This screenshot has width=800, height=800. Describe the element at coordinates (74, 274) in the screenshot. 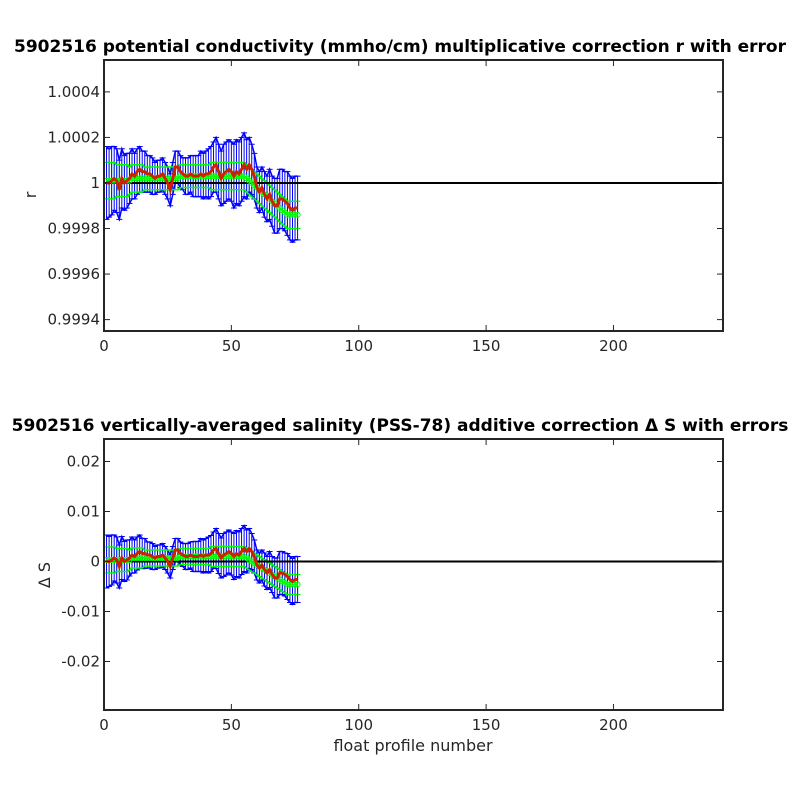

I see `y-tick-label: 0.9996` at that location.